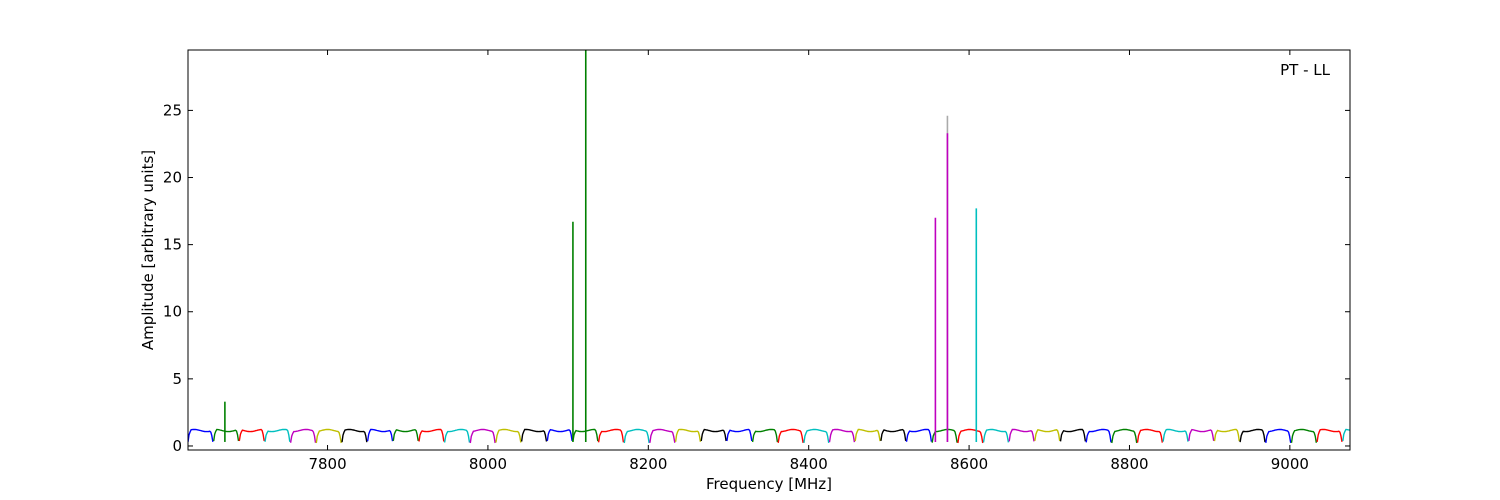 The height and width of the screenshot is (500, 1500). Describe the element at coordinates (327, 464) in the screenshot. I see `x-tick-label: 7800` at that location.